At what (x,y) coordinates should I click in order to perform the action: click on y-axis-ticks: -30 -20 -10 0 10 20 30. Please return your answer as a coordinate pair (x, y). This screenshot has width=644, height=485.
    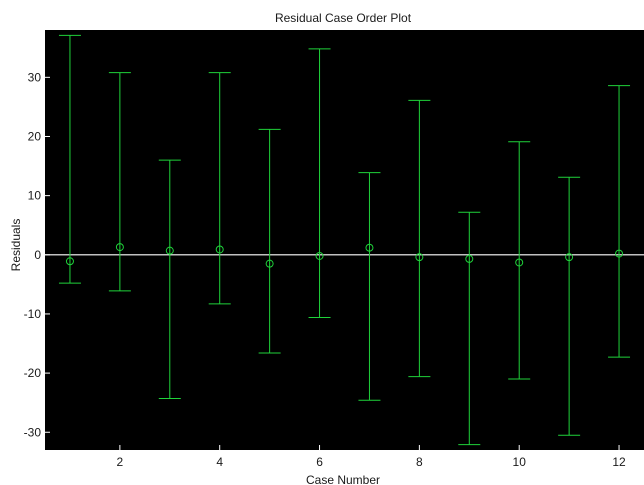
    Looking at the image, I should click on (37, 254).